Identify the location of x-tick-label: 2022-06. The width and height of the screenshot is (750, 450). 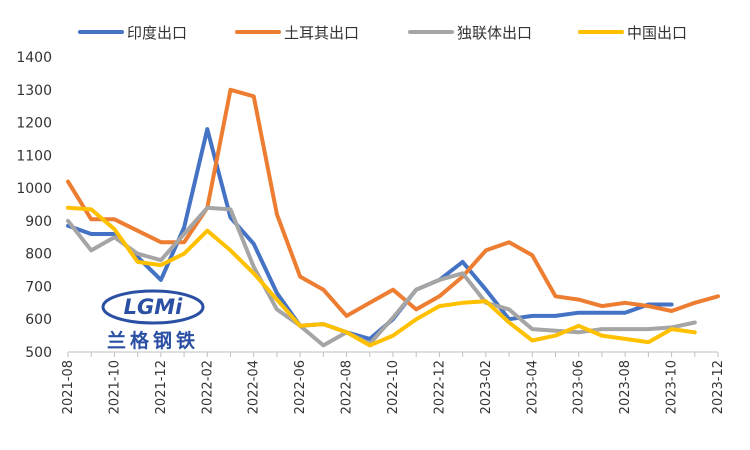
(300, 387).